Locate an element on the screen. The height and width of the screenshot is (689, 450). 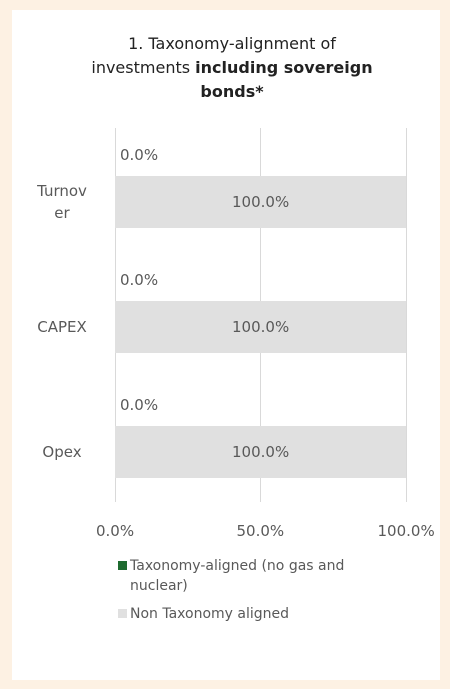
title-text: 1. Taxonomy-alignment of investments is located at coordinates (213, 55).